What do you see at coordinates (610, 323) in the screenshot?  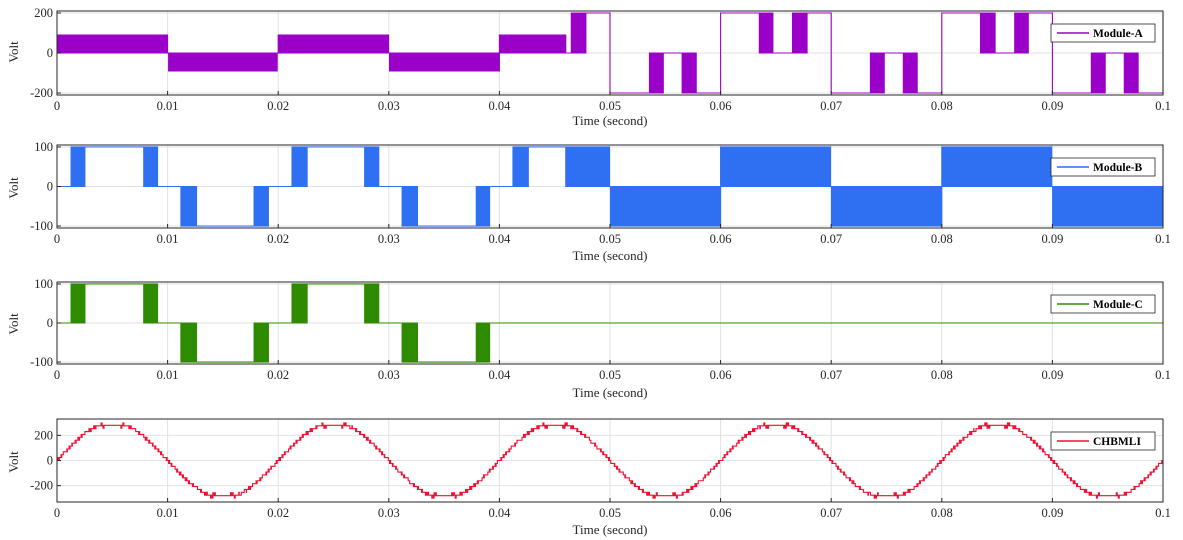 I see `series-line-module-c` at bounding box center [610, 323].